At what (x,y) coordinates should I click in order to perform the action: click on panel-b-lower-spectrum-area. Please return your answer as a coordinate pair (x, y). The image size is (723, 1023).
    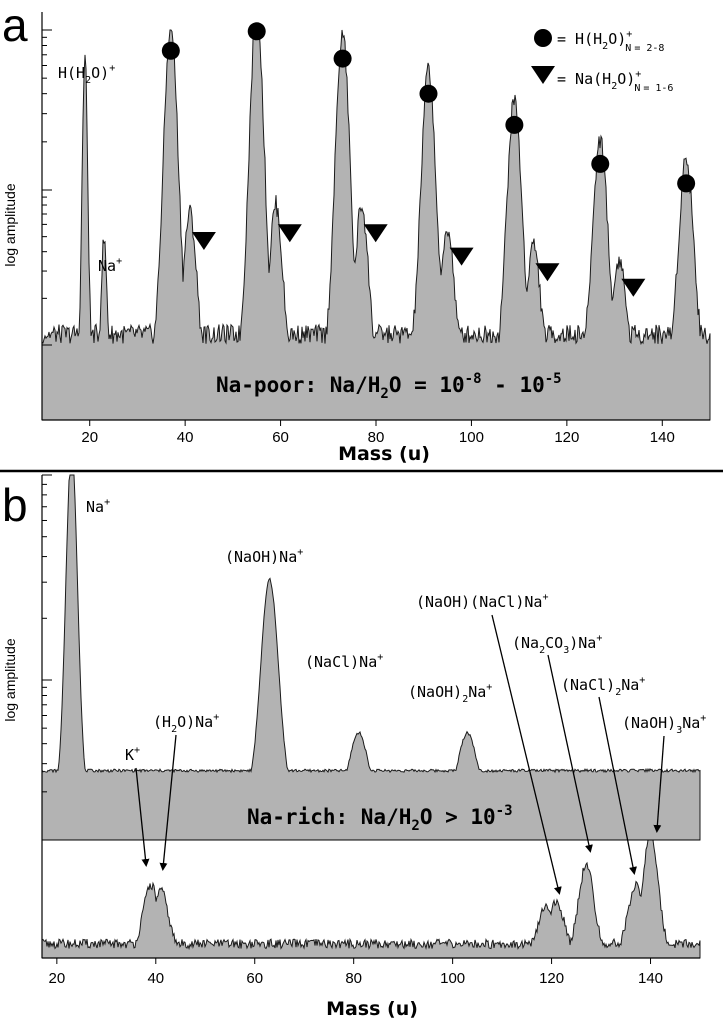
    Looking at the image, I should click on (371, 899).